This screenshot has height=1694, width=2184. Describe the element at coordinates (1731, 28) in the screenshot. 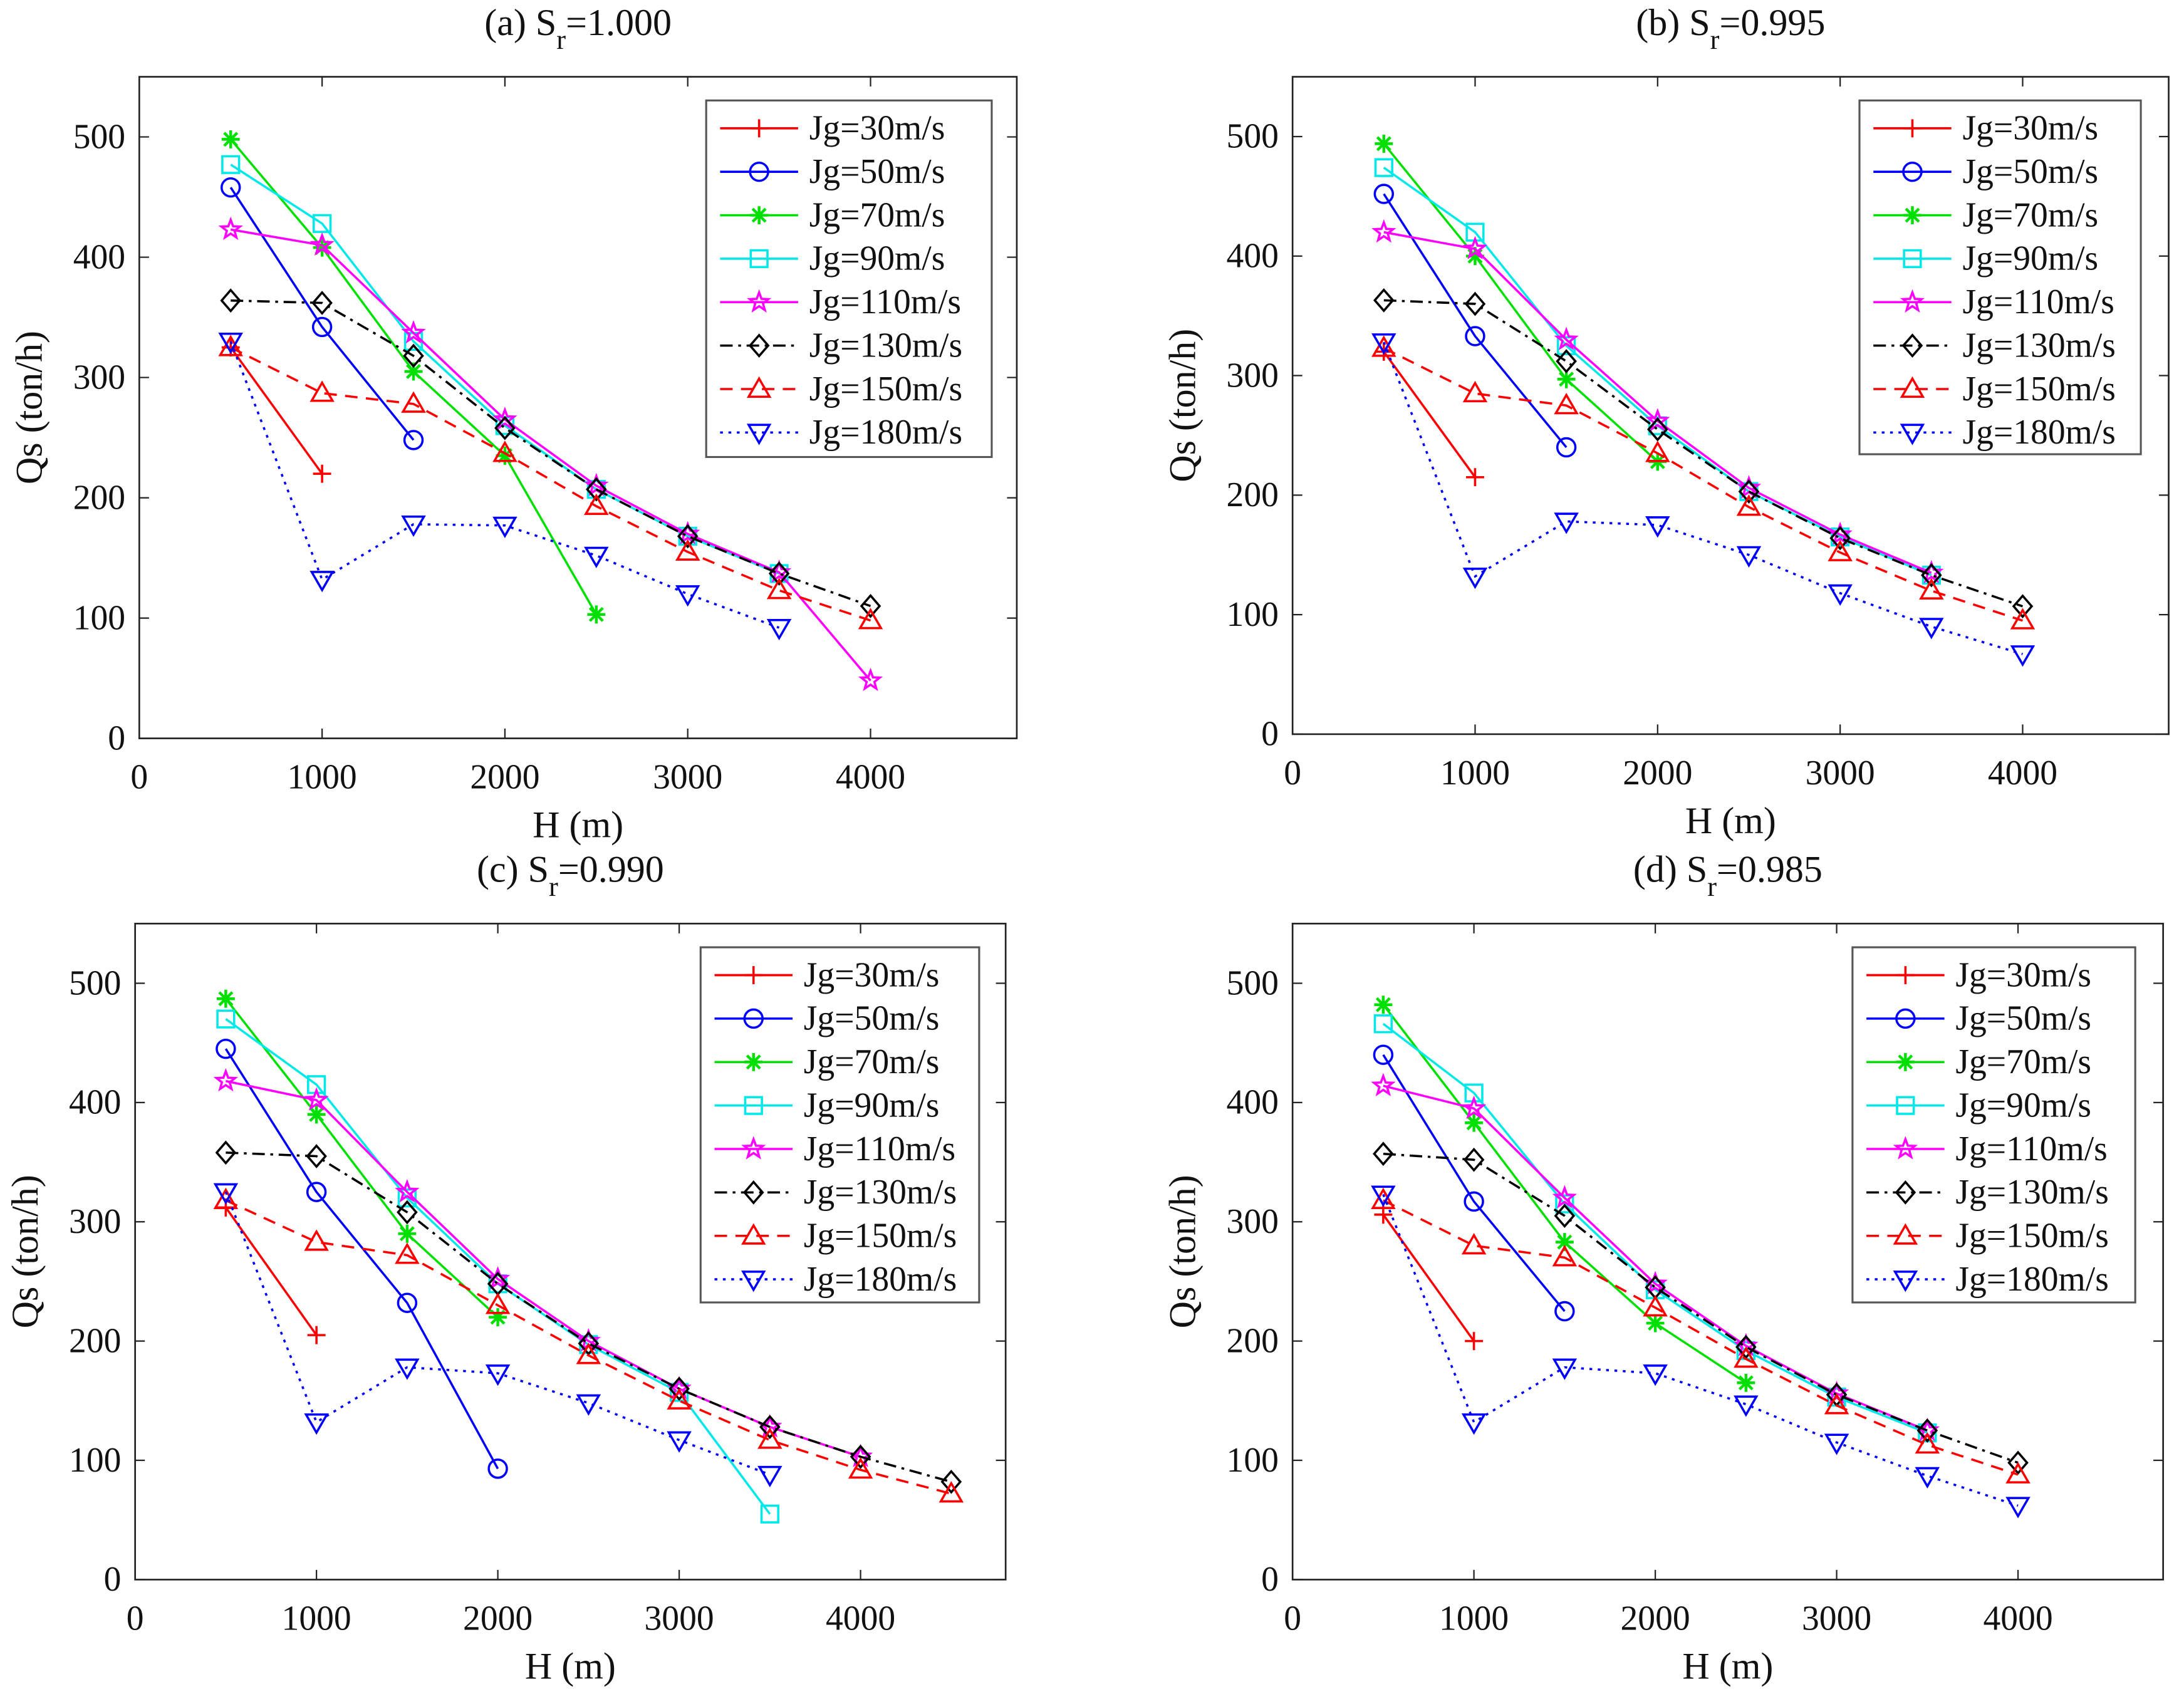

I see `panel-title: (b) Sr=0.995` at that location.